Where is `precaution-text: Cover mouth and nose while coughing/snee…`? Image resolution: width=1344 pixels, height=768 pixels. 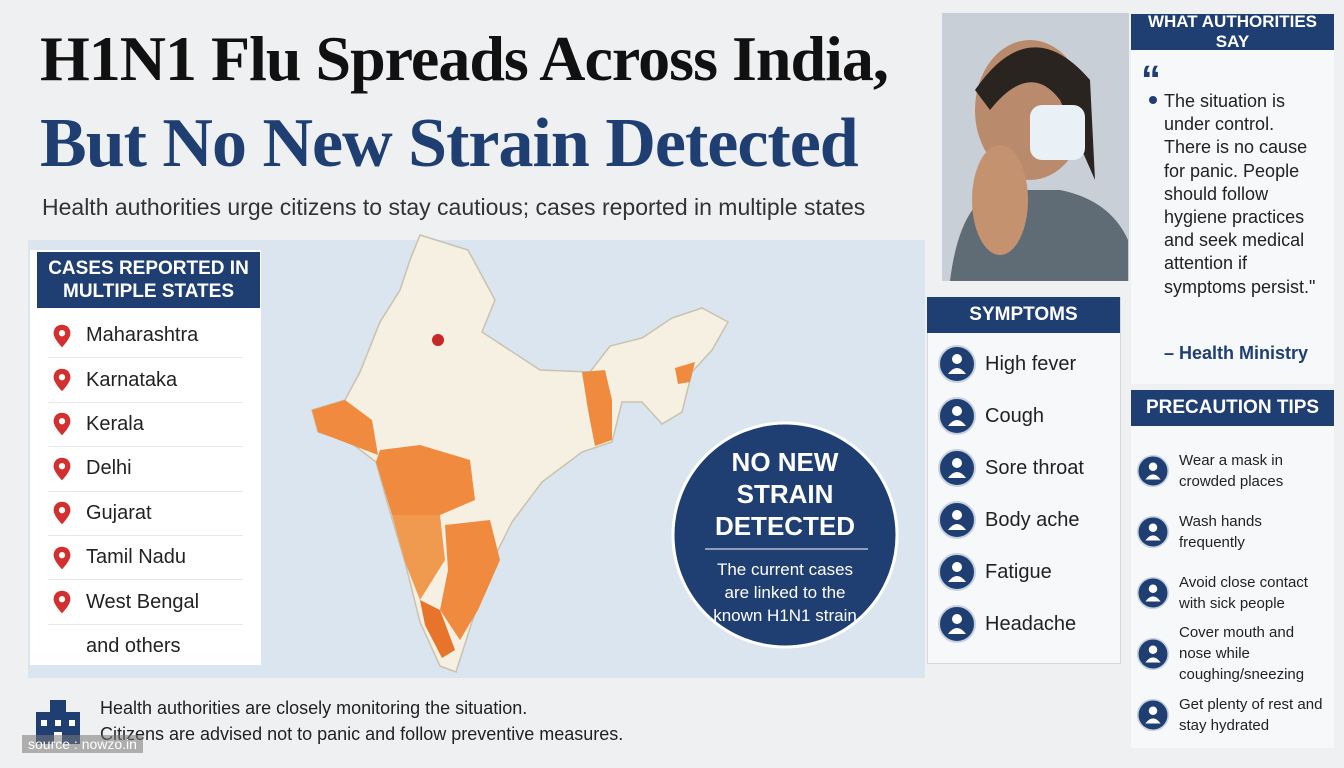
precaution-text: Cover mouth and nose while coughing/snee… is located at coordinates (1242, 653).